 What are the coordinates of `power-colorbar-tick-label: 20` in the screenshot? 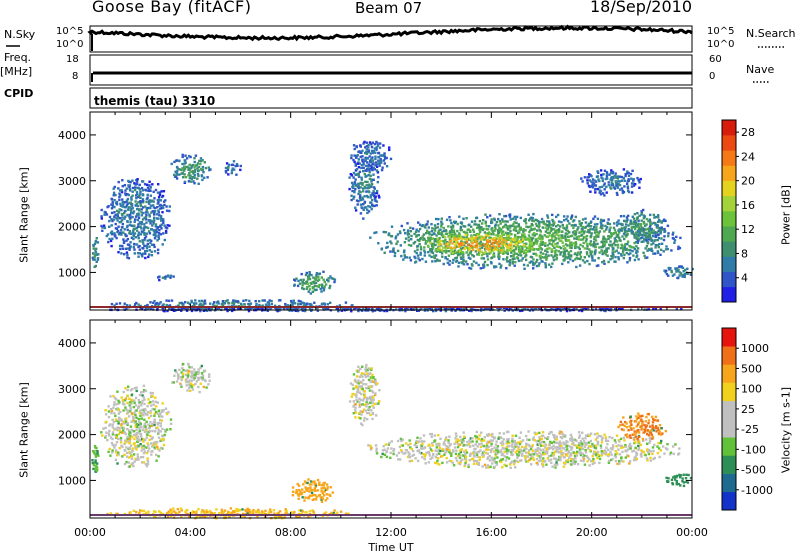 It's located at (748, 181).